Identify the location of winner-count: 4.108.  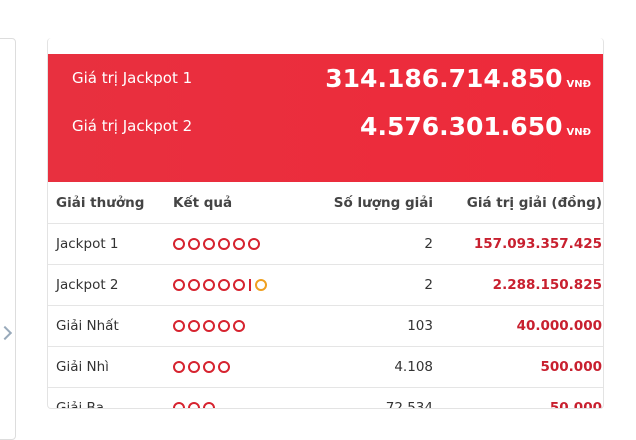
(413, 367).